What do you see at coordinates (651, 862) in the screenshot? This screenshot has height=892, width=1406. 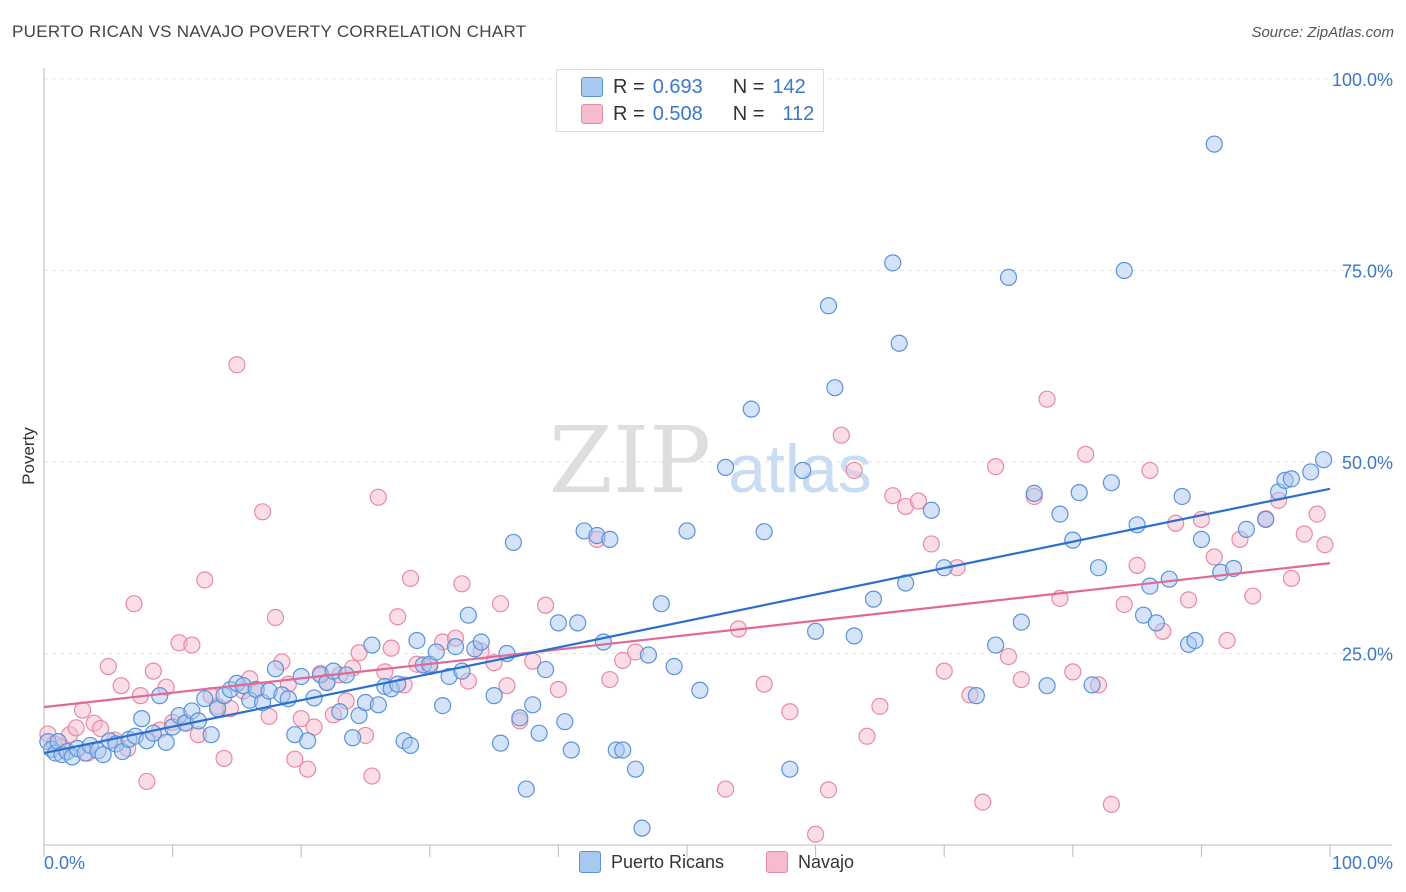 I see `legend-item-puerto-ricans: Puerto Ricans` at bounding box center [651, 862].